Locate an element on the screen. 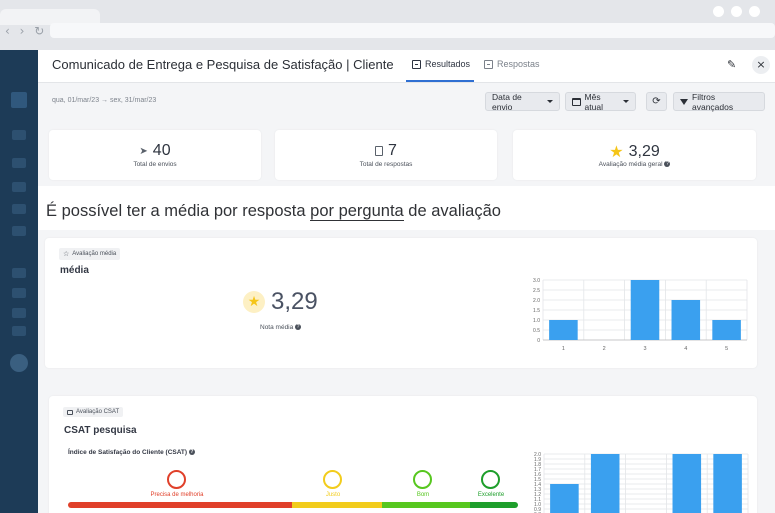 The width and height of the screenshot is (775, 513). average-score: ★ 3,29 is located at coordinates (280, 302).